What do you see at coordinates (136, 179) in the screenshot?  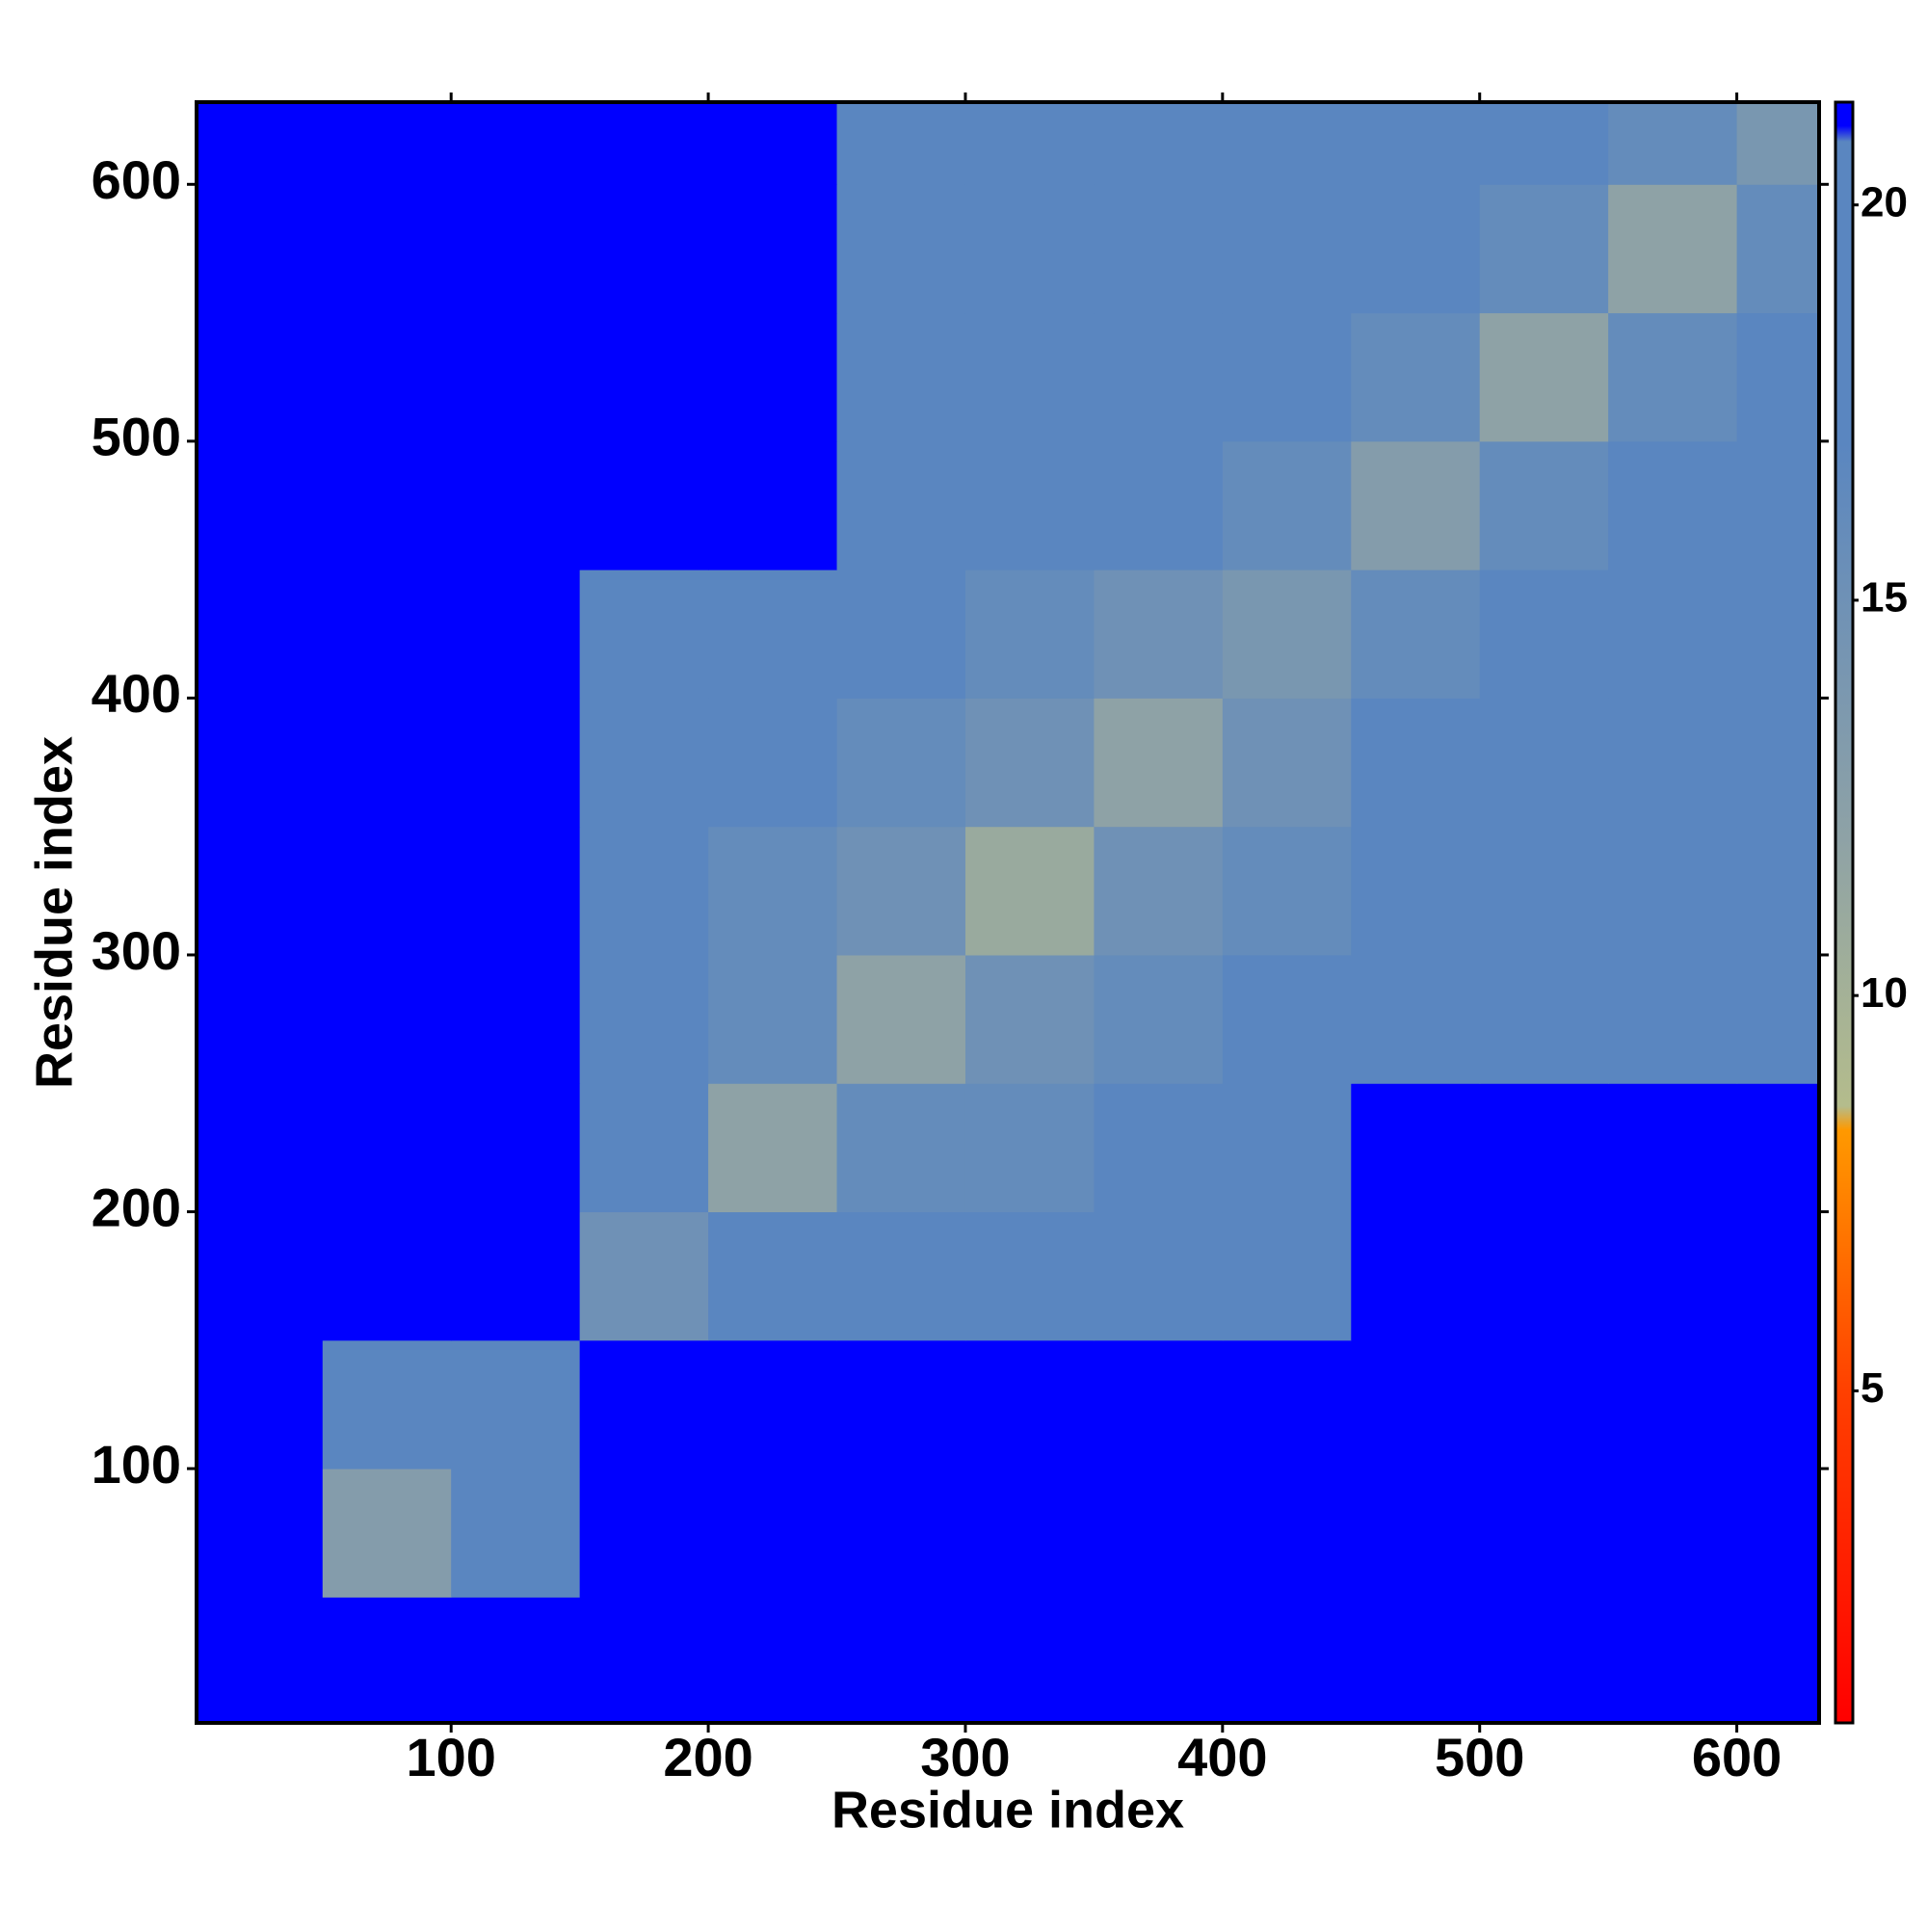 I see `y-tick-label: 600` at bounding box center [136, 179].